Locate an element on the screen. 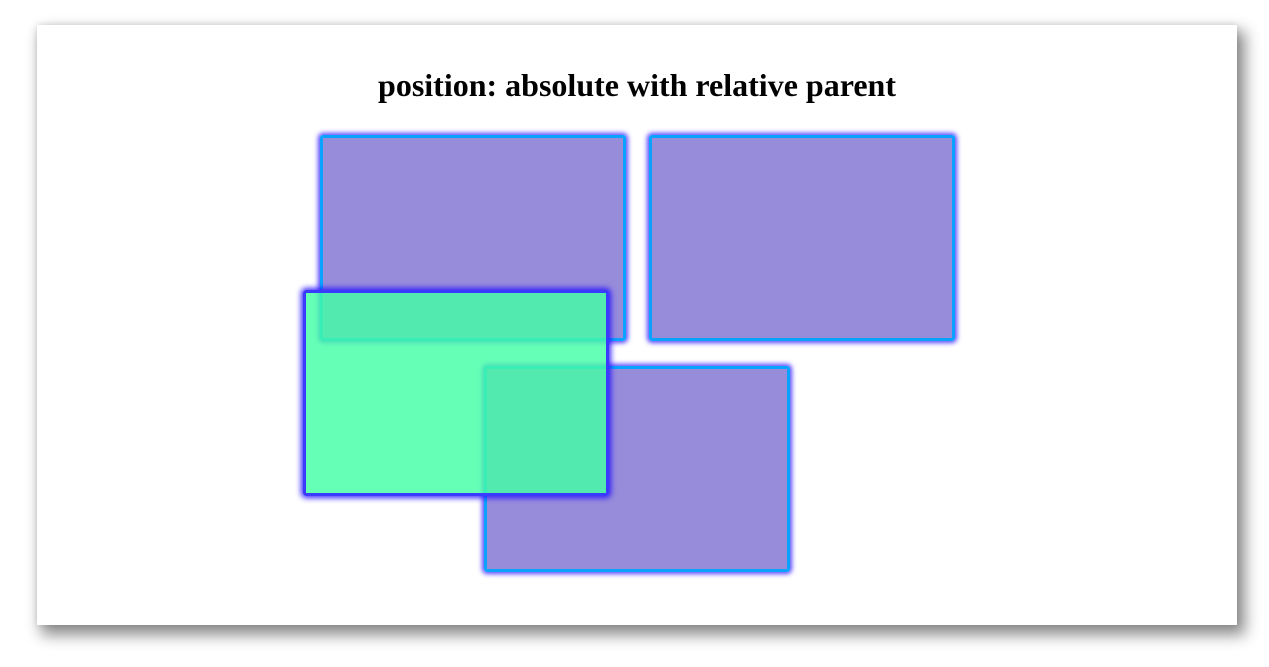 The image size is (1269, 667). page-title: position: absolute with relative parent is located at coordinates (637, 85).